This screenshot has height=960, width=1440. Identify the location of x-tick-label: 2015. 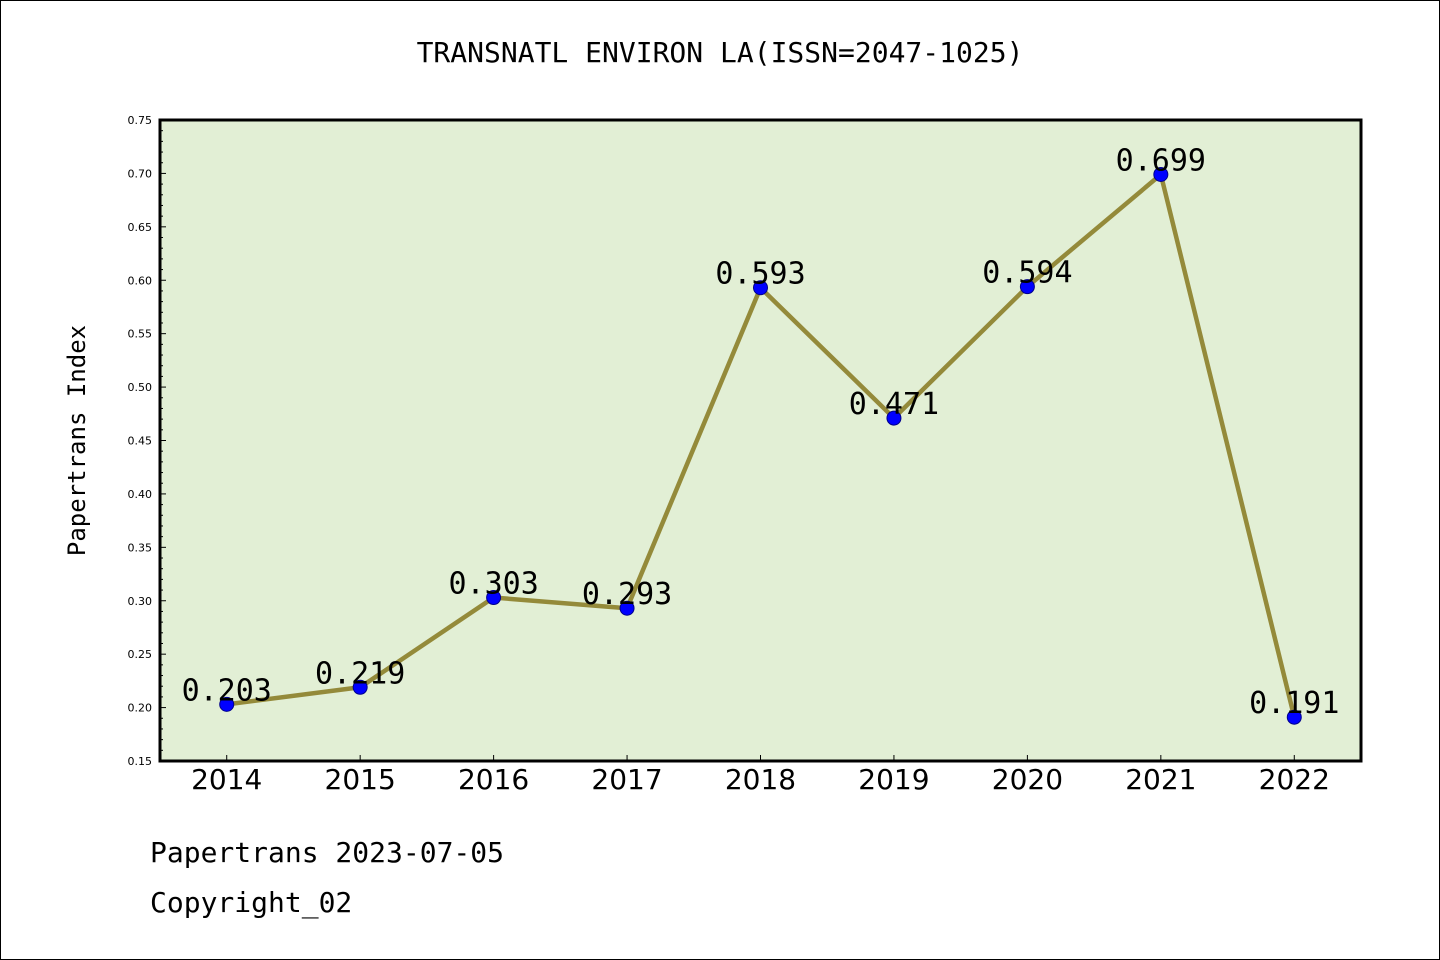
(360, 779).